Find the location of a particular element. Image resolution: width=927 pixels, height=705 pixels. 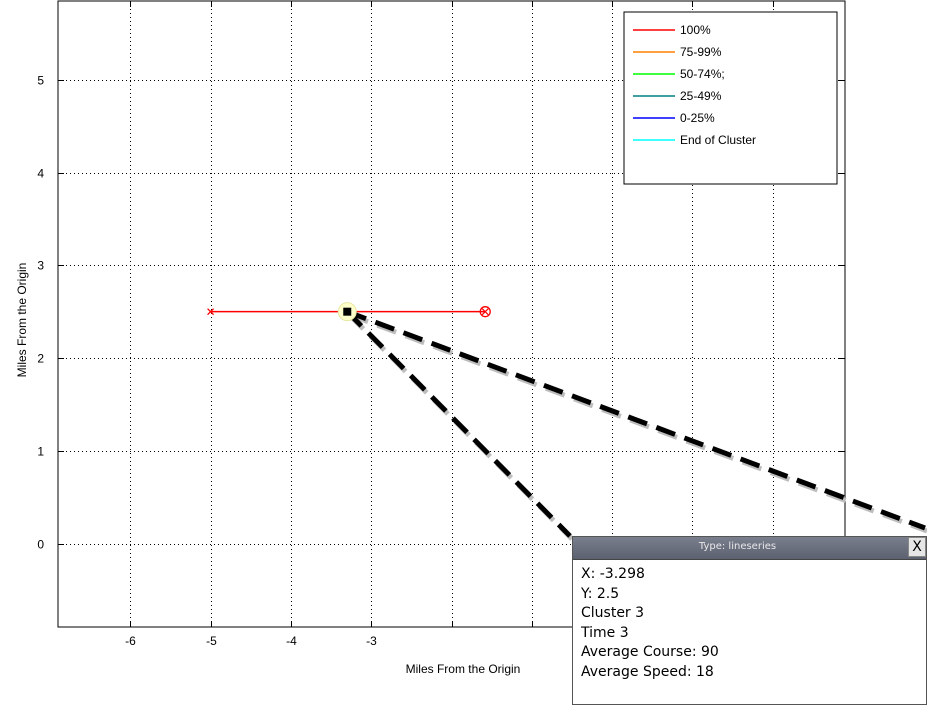

datatip-title: Type: lineseries is located at coordinates (737, 546).